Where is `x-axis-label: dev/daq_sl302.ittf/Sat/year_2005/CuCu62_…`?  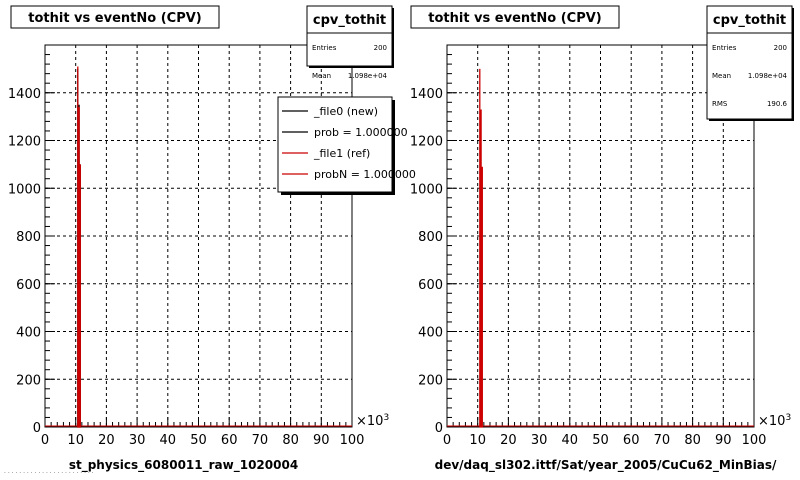 x-axis-label: dev/daq_sl302.ittf/Sat/year_2005/CuCu62_… is located at coordinates (606, 465).